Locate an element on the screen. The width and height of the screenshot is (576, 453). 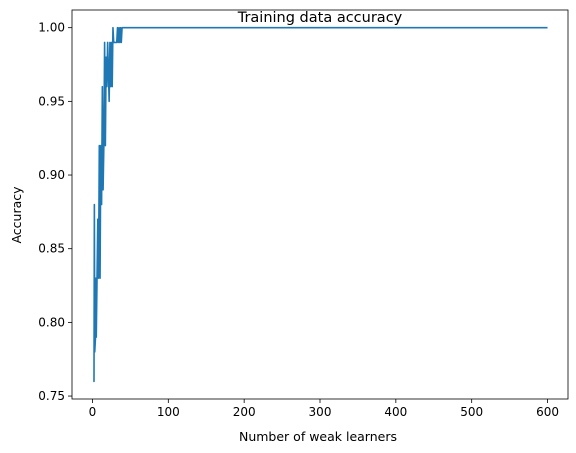
y-tick-label: 0.75 is located at coordinates (51, 396).